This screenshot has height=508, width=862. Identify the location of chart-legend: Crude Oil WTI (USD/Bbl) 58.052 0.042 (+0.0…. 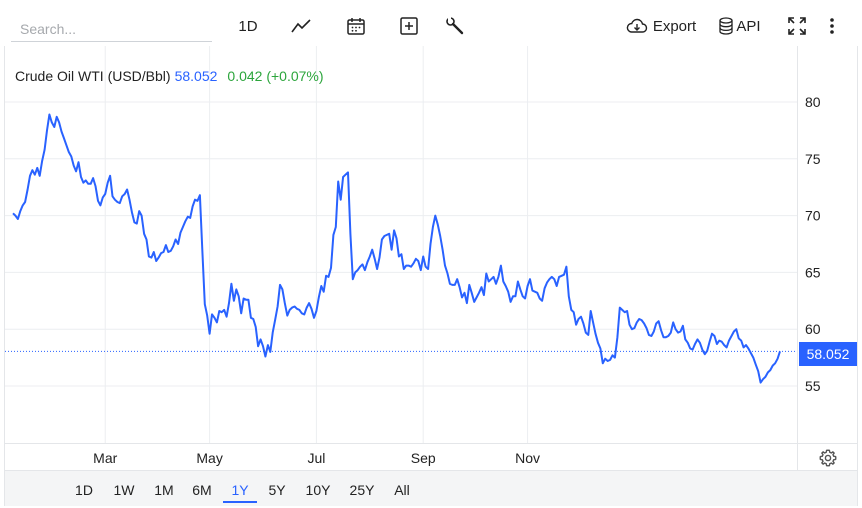
(169, 76).